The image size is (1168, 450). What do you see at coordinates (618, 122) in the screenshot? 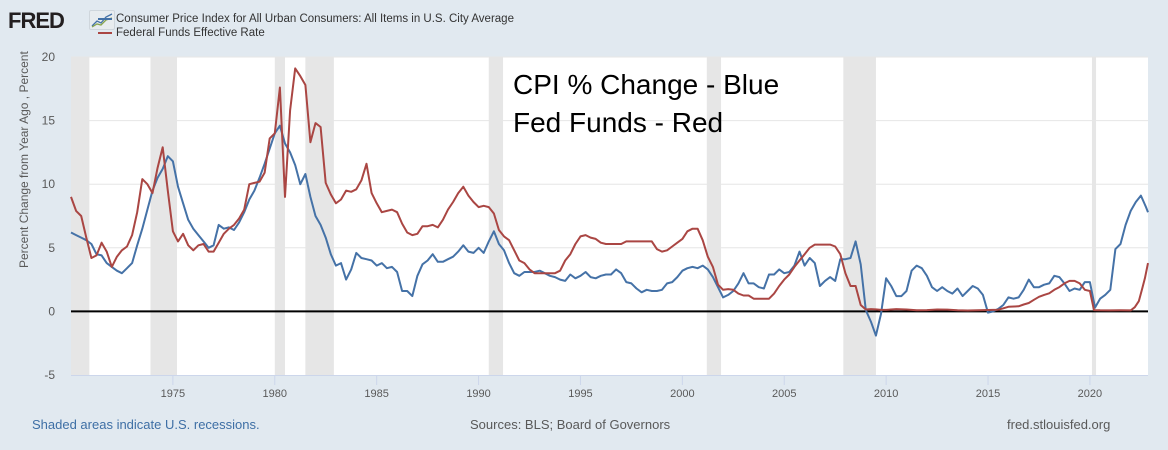
I see `annotation-line-2: Fed Funds - Red` at bounding box center [618, 122].